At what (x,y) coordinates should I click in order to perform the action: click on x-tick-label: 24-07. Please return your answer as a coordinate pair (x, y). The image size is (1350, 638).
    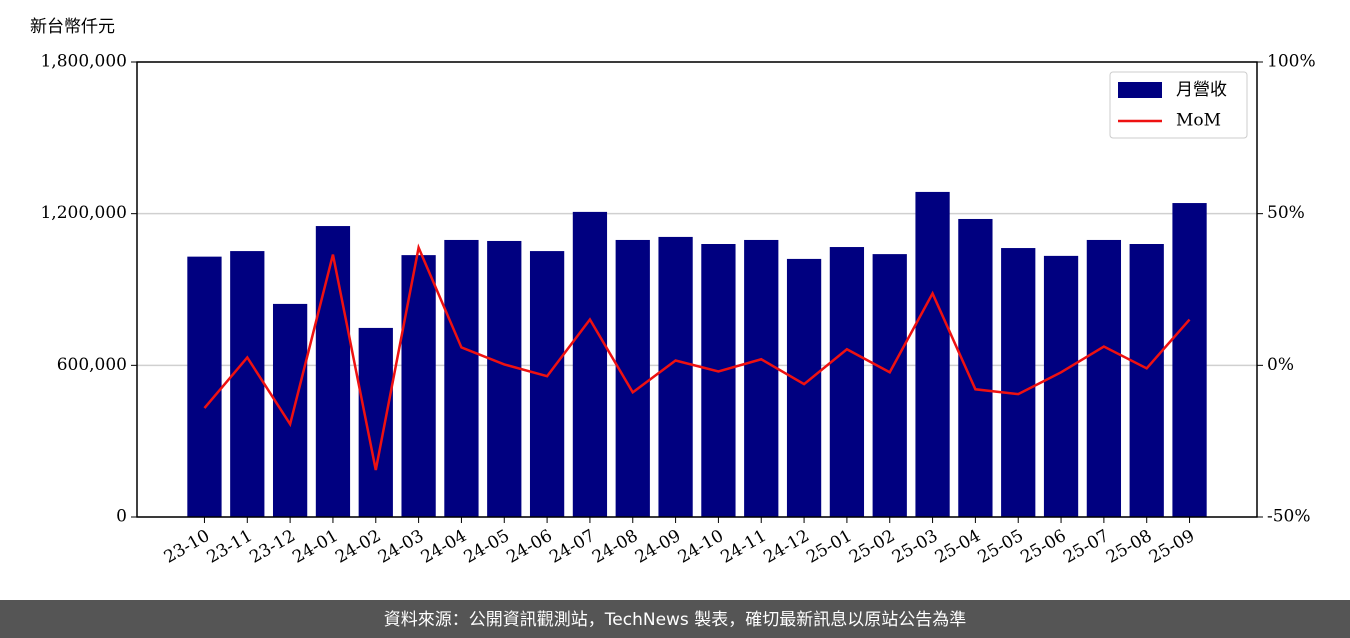
    Looking at the image, I should click on (572, 547).